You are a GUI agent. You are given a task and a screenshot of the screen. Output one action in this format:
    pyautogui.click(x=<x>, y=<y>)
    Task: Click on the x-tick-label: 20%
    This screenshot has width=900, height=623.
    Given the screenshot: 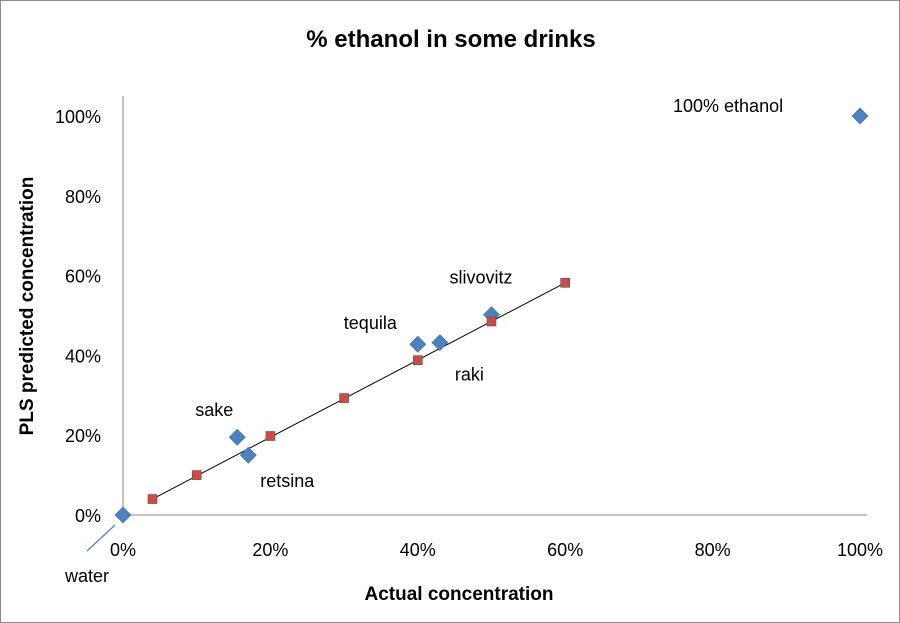 What is the action you would take?
    pyautogui.click(x=270, y=550)
    